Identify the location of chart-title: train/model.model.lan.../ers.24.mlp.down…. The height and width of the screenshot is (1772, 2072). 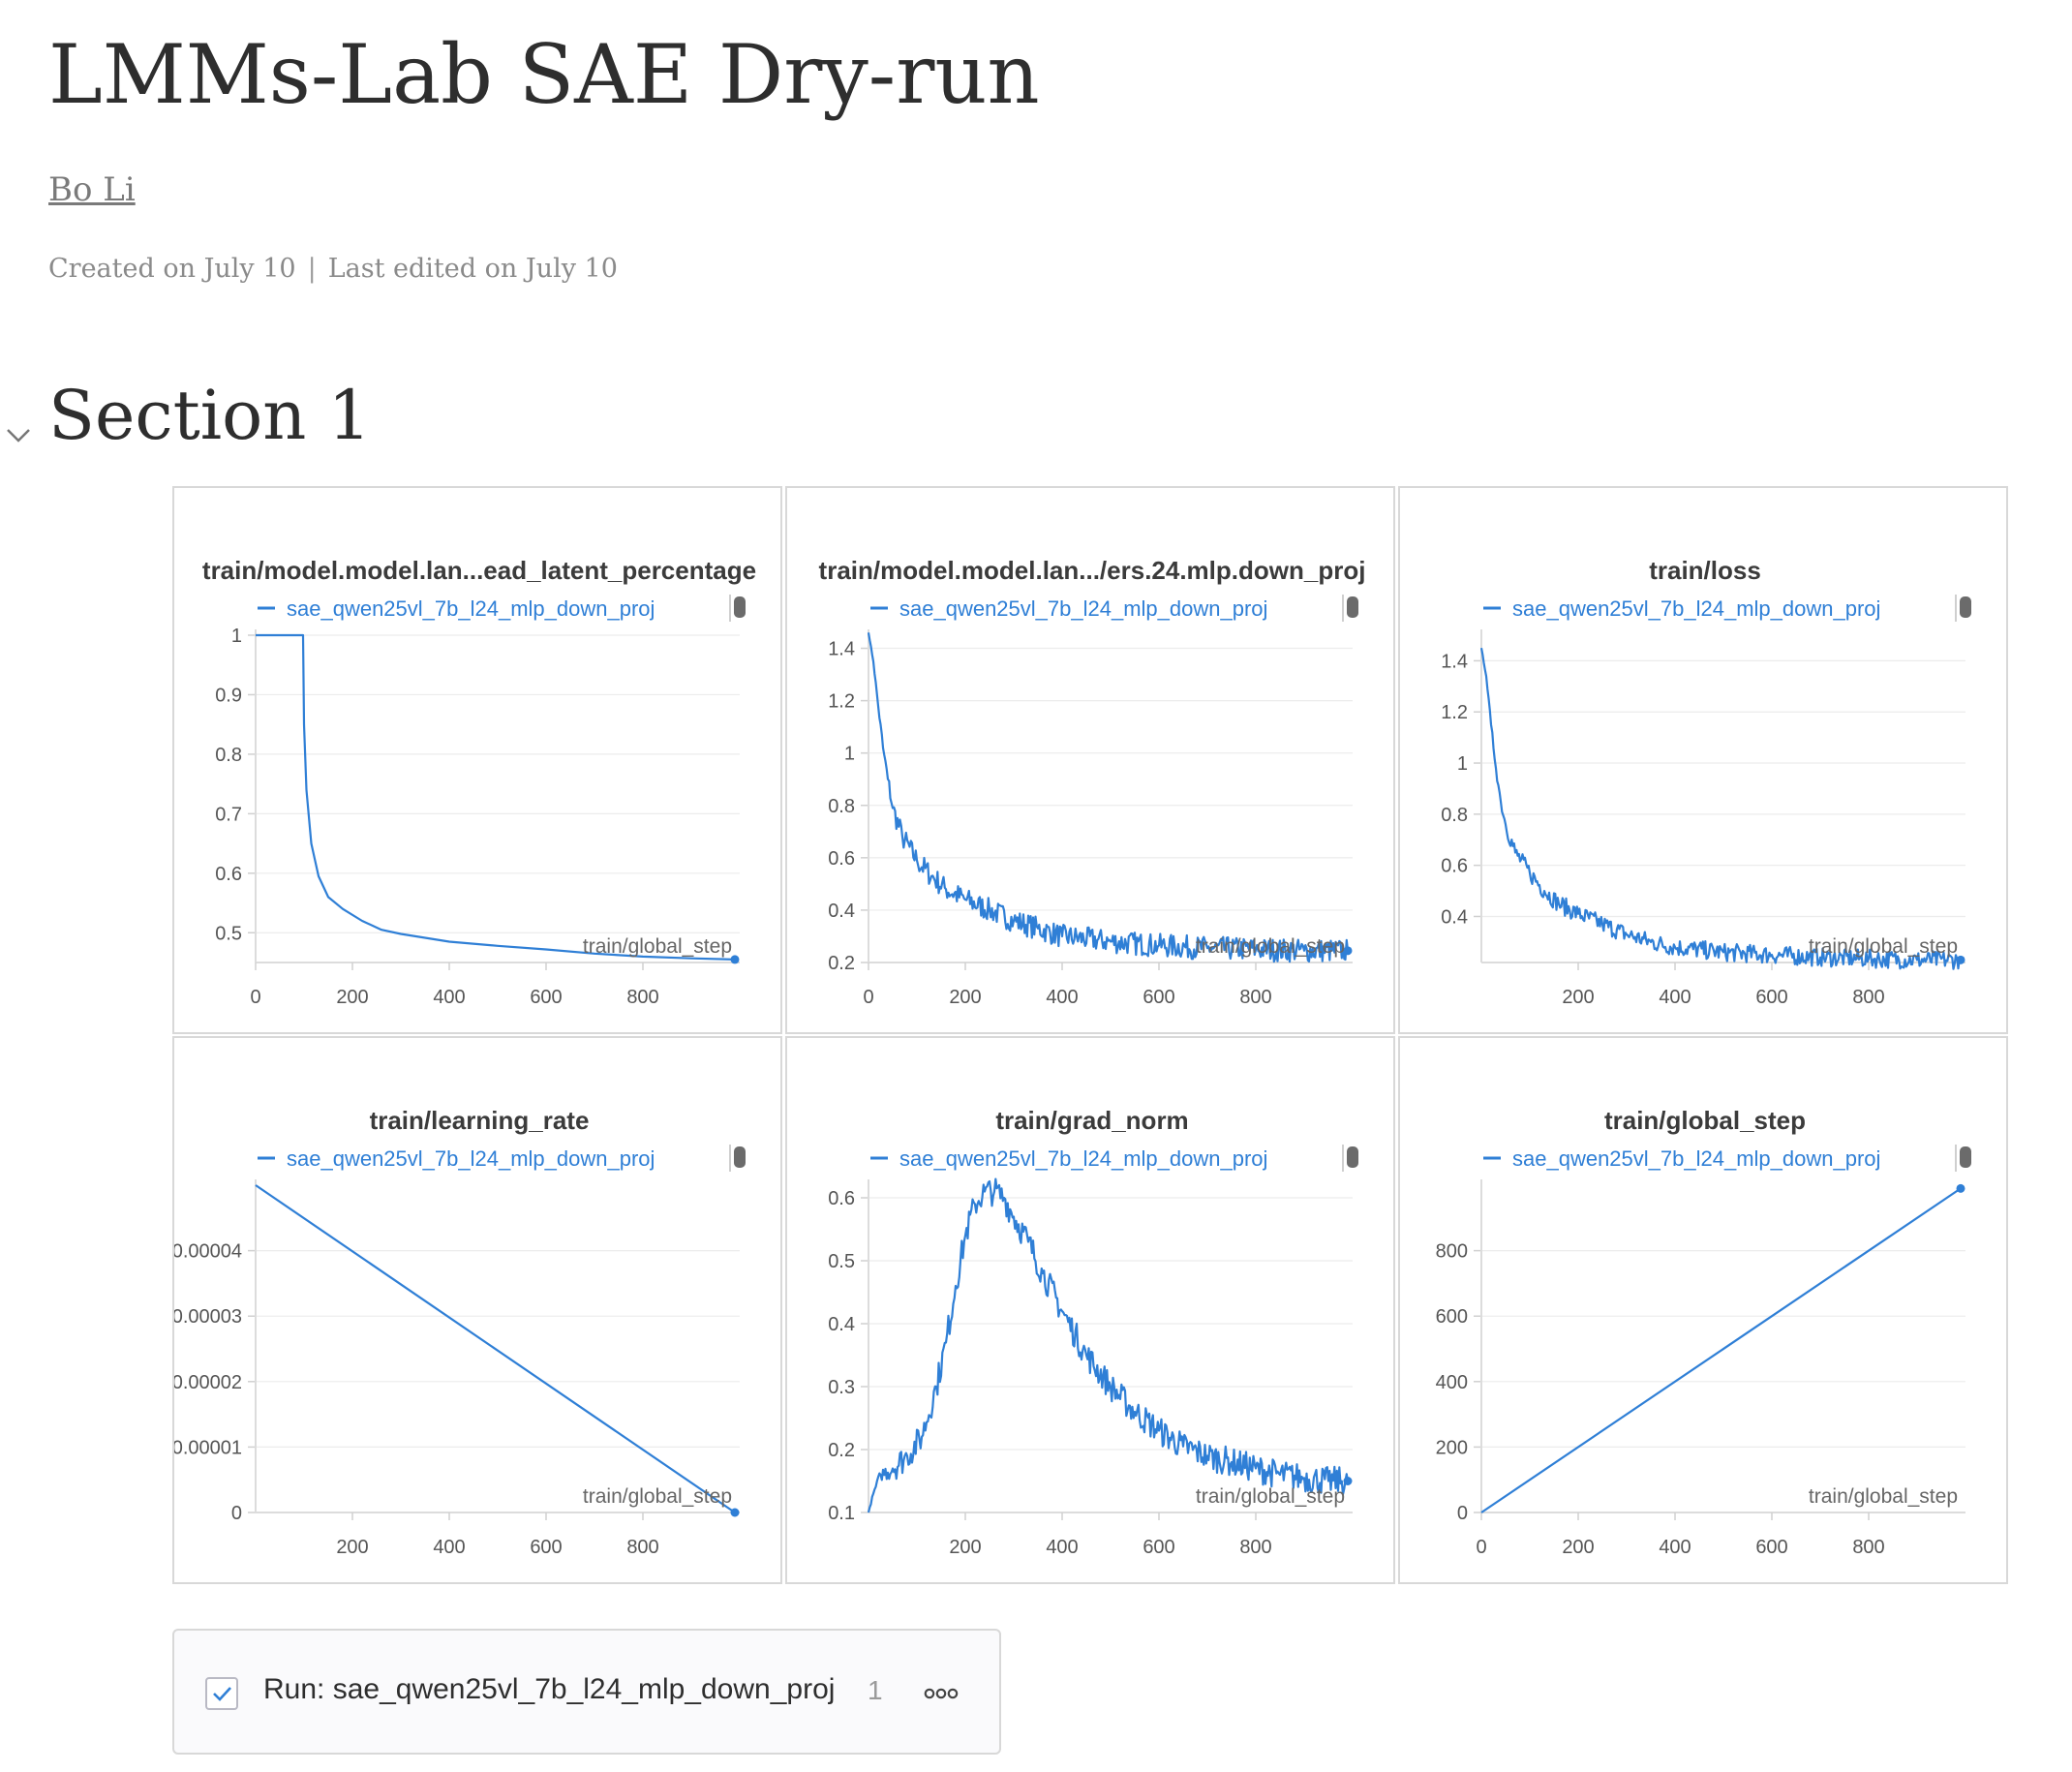
(1092, 570).